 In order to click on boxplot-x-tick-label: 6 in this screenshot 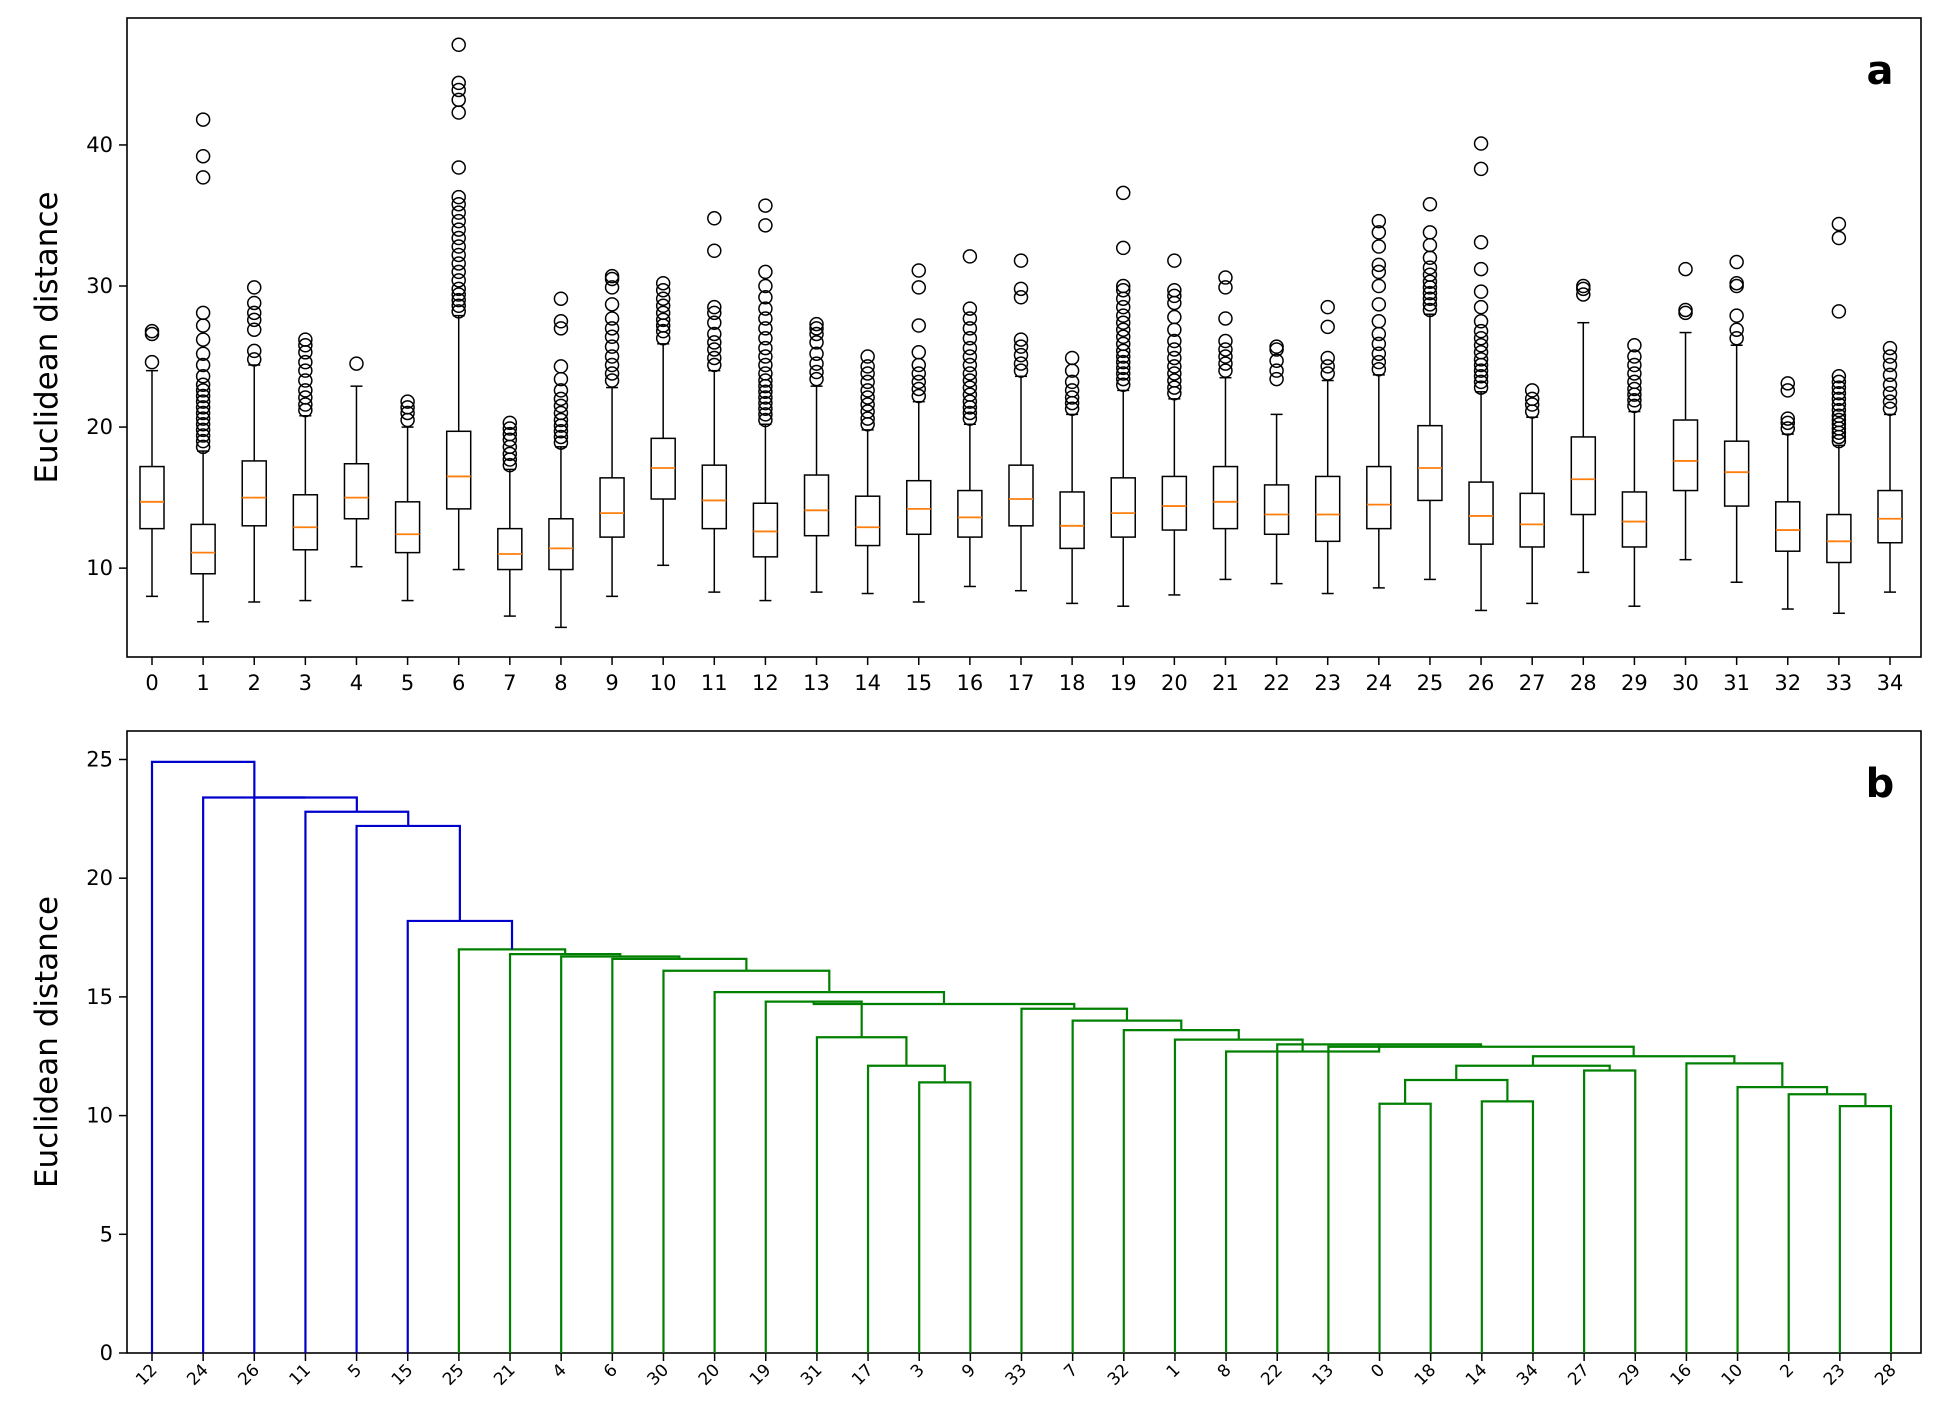, I will do `click(458, 683)`.